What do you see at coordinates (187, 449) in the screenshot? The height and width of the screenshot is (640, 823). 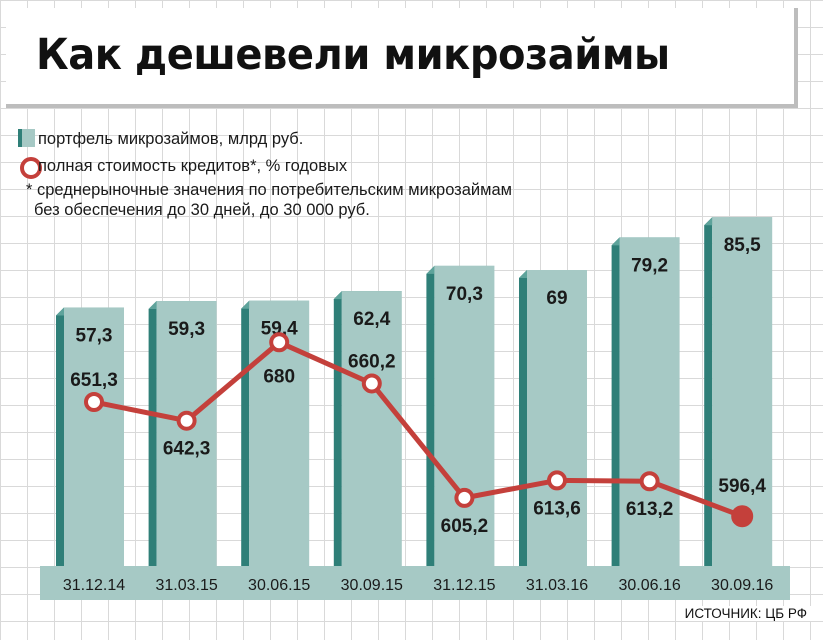 I see `line-value-label: 642,3` at bounding box center [187, 449].